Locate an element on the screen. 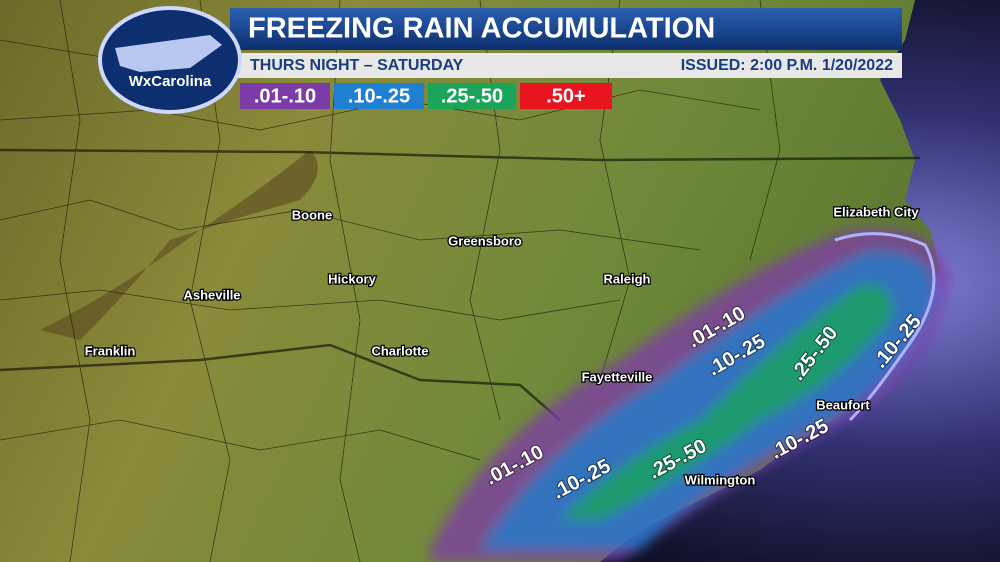 The width and height of the screenshot is (1000, 562). city-label: Elizabeth City is located at coordinates (876, 211).